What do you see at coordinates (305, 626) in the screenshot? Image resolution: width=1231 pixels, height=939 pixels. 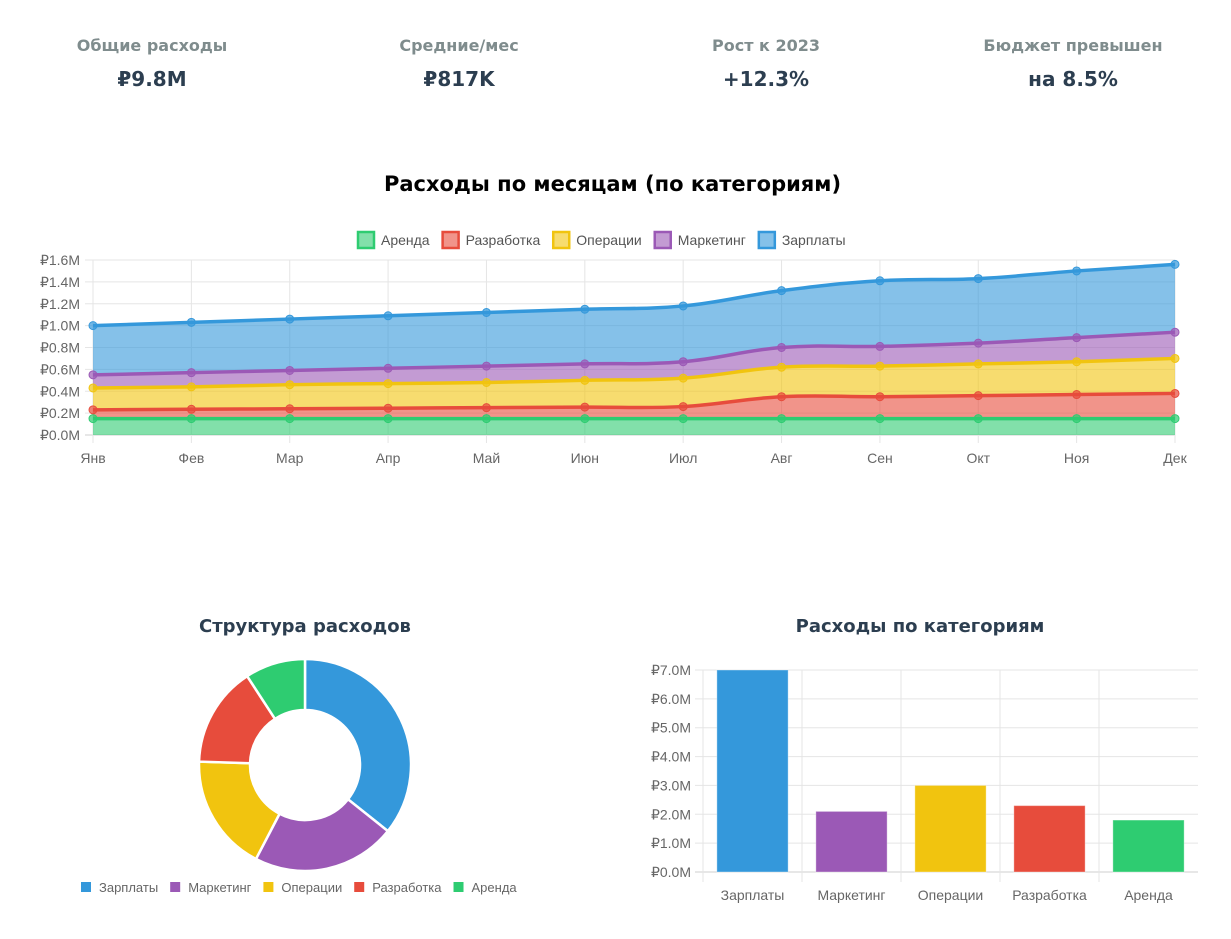 I see `structure-chart-title: Структура расходов` at bounding box center [305, 626].